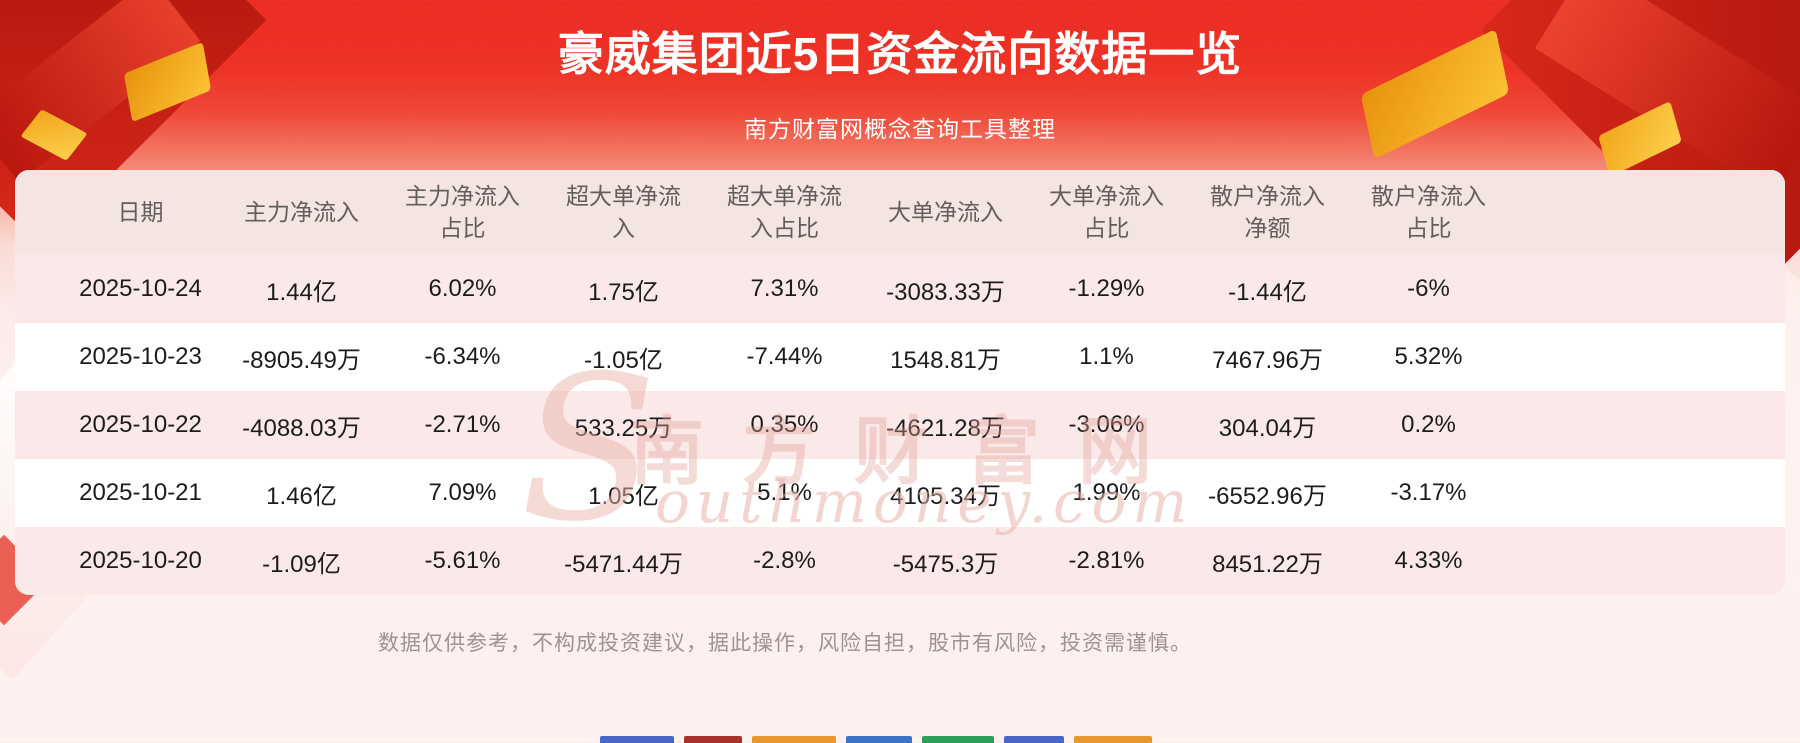 This screenshot has width=1800, height=743. I want to click on cell-retail-net-inflow: 304.04万, so click(1267, 428).